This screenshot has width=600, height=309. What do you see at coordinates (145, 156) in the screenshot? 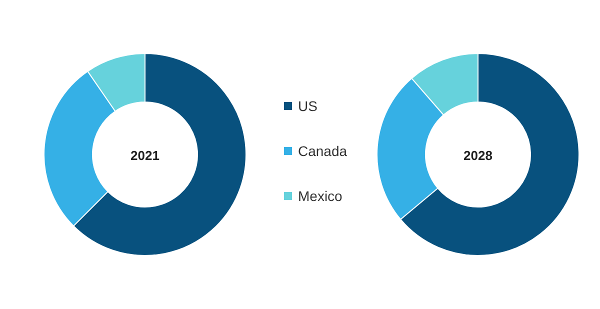
I see `slice-label: 2021` at bounding box center [145, 156].